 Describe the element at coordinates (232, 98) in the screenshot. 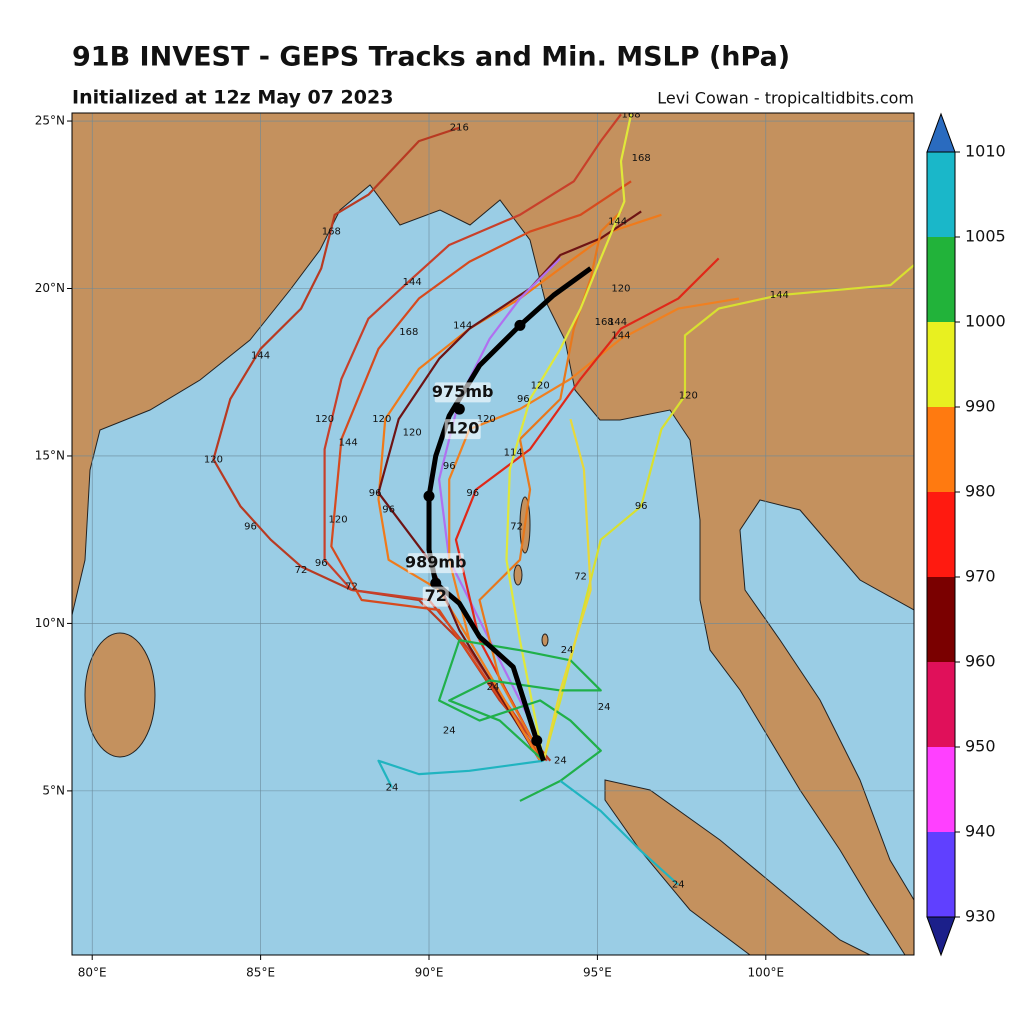

I see `subtitle: Initialized at 12z May 07 2023` at that location.